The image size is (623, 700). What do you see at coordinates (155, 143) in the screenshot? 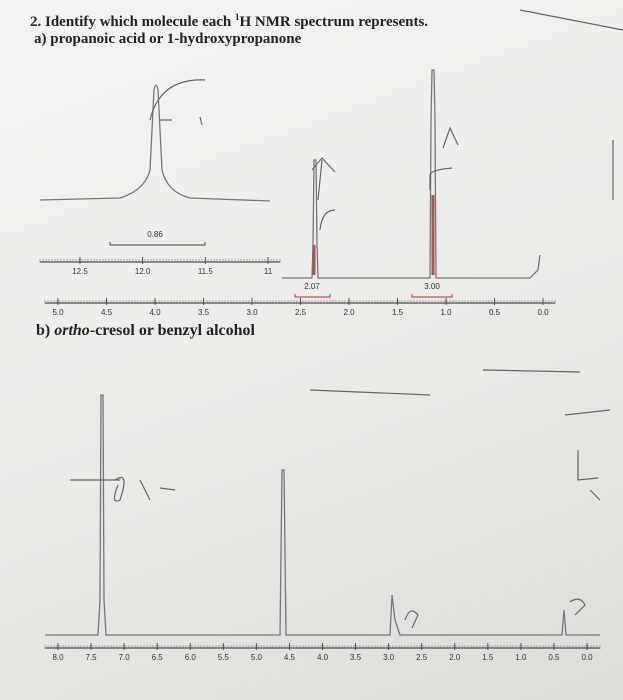
I see `inset-peak` at bounding box center [155, 143].